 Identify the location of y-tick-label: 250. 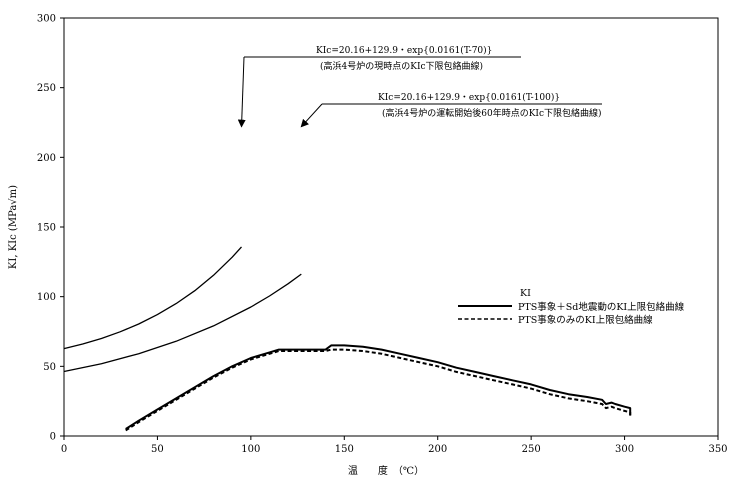
(46, 88).